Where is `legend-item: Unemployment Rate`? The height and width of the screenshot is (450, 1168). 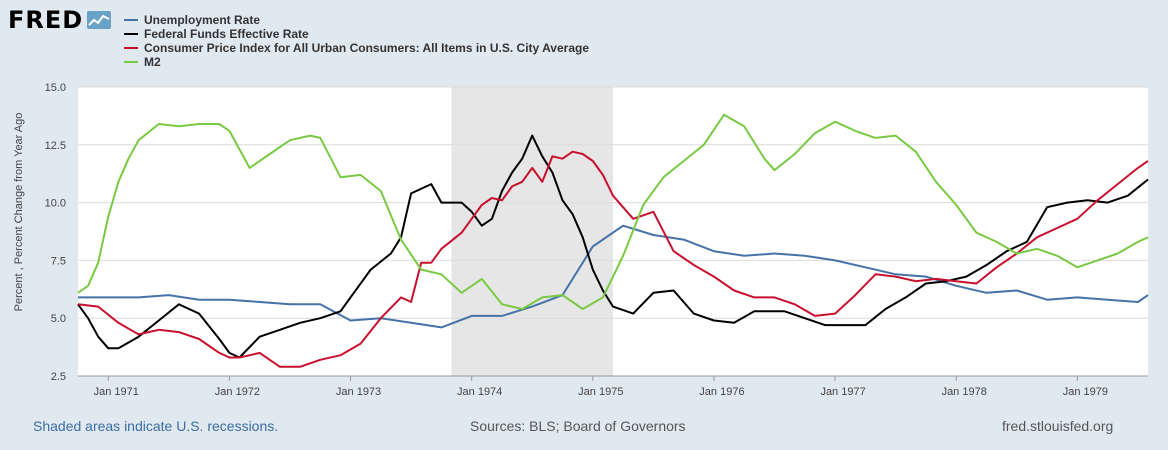
legend-item: Unemployment Rate is located at coordinates (356, 20).